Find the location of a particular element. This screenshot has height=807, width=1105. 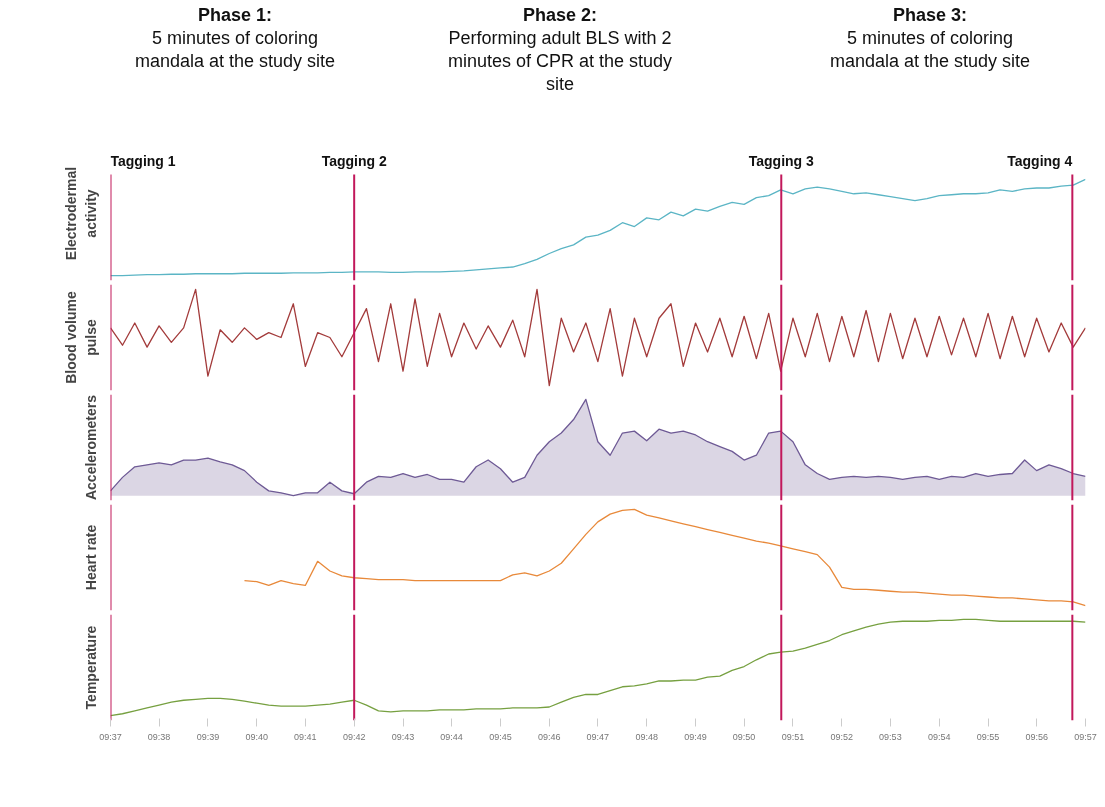

x-tick-label: 09:43 is located at coordinates (403, 736).